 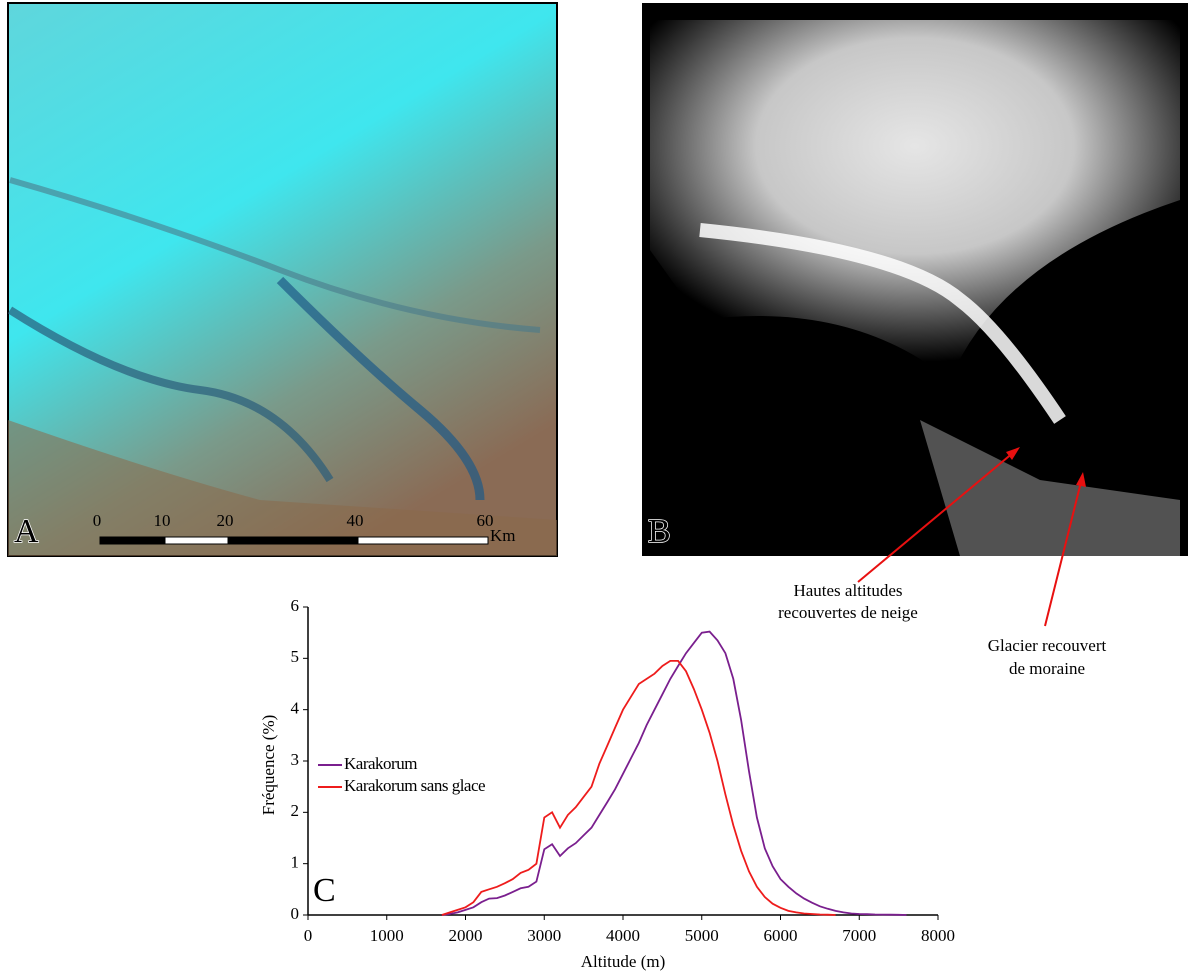 I want to click on annotation: Glacier recouvert, so click(x=1047, y=645).